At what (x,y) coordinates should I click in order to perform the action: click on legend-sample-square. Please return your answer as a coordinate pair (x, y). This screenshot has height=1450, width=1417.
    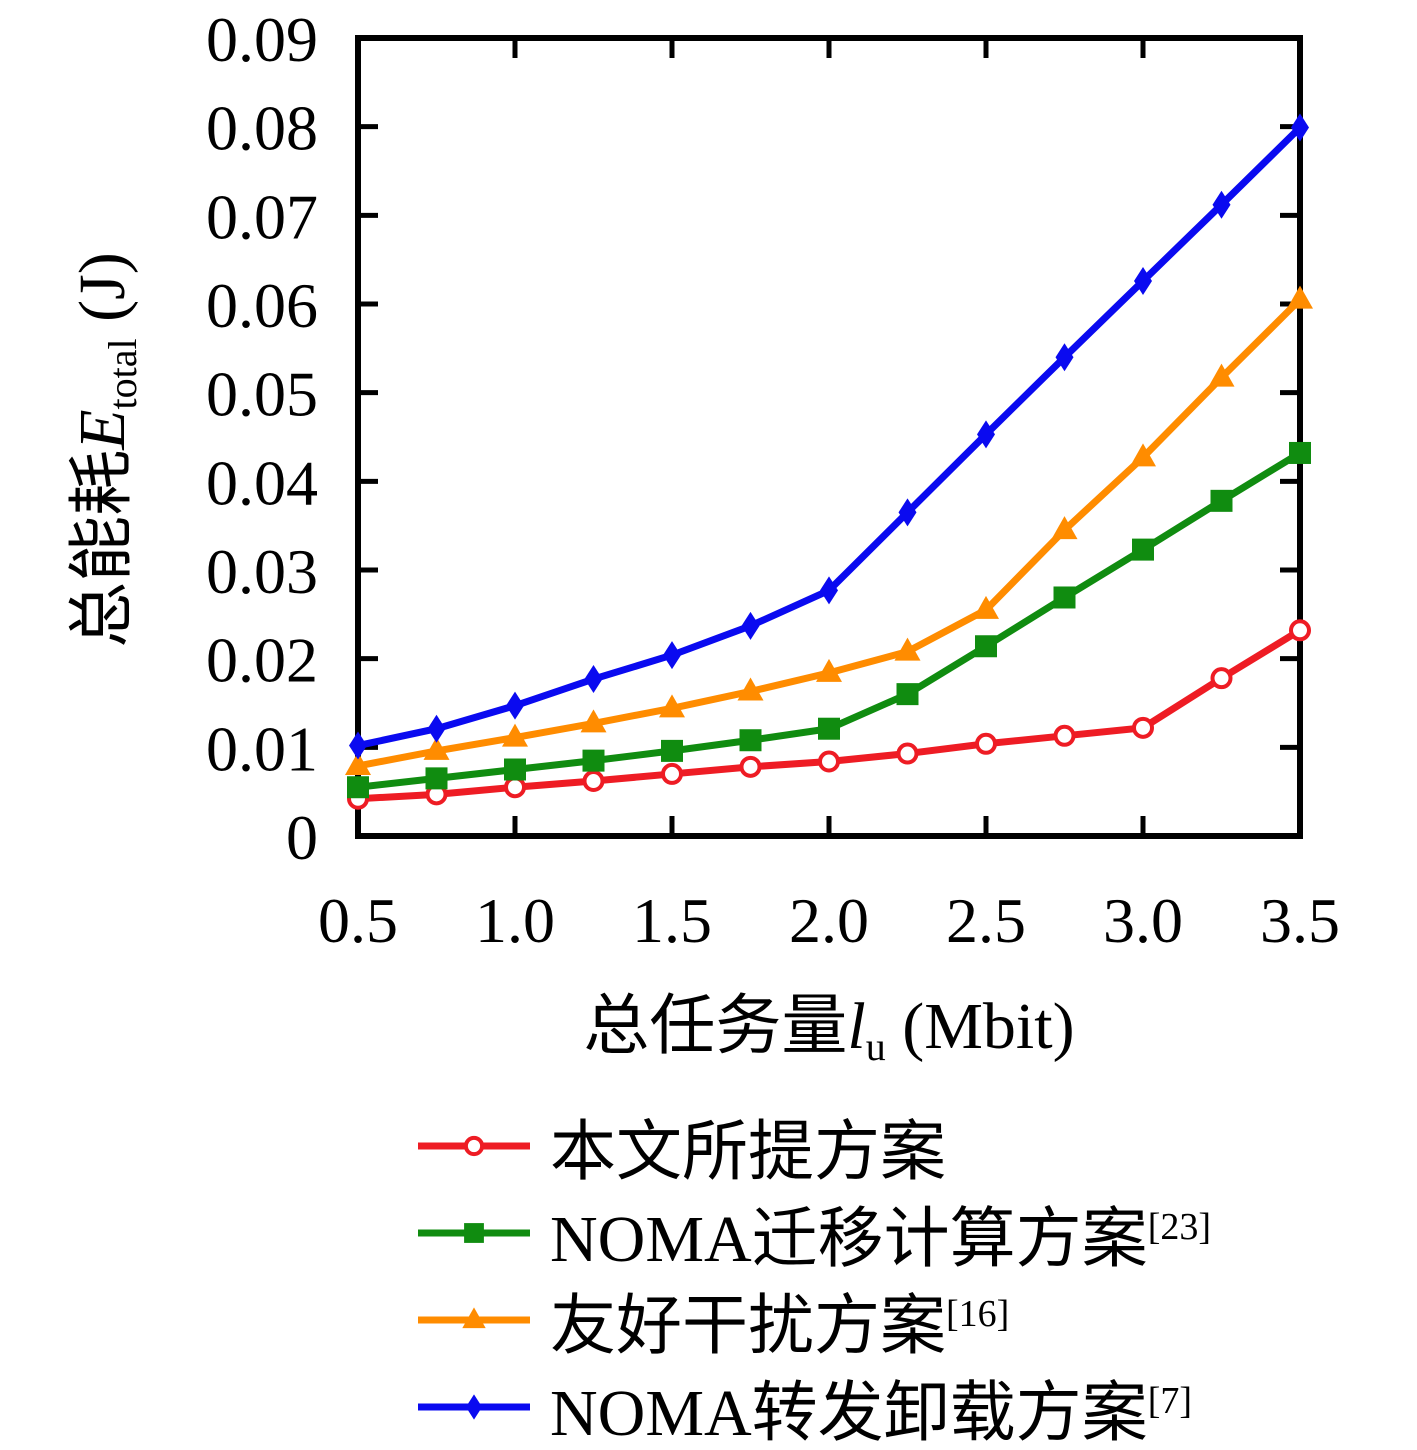
    Looking at the image, I should click on (474, 1232).